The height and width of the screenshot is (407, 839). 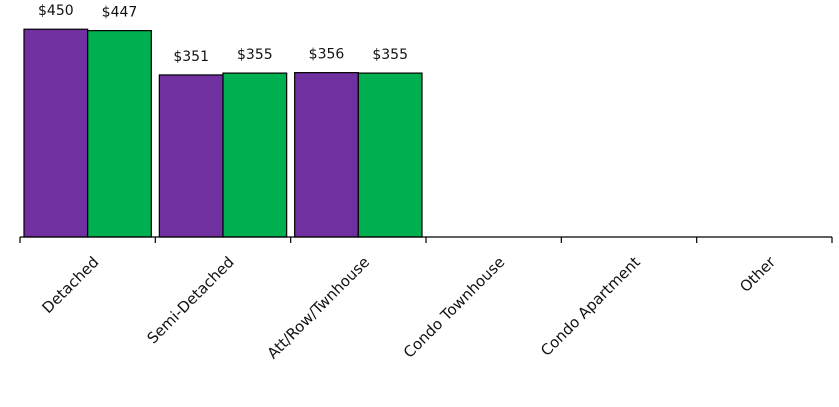 What do you see at coordinates (120, 13) in the screenshot?
I see `data-label: $447` at bounding box center [120, 13].